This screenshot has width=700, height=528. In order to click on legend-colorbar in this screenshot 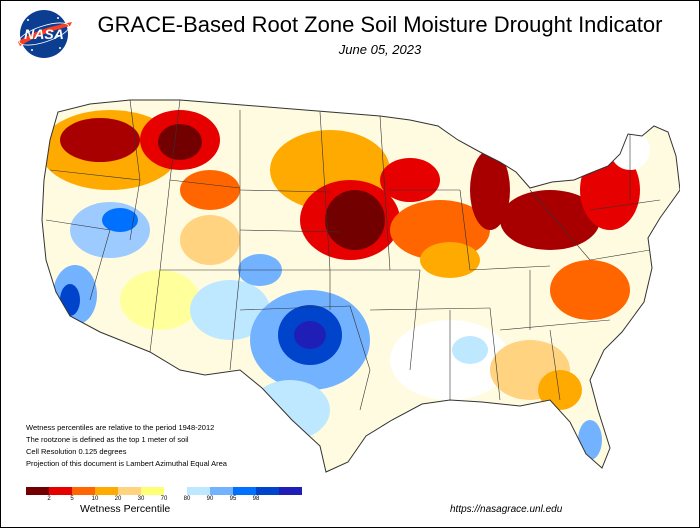, I will do `click(164, 491)`.